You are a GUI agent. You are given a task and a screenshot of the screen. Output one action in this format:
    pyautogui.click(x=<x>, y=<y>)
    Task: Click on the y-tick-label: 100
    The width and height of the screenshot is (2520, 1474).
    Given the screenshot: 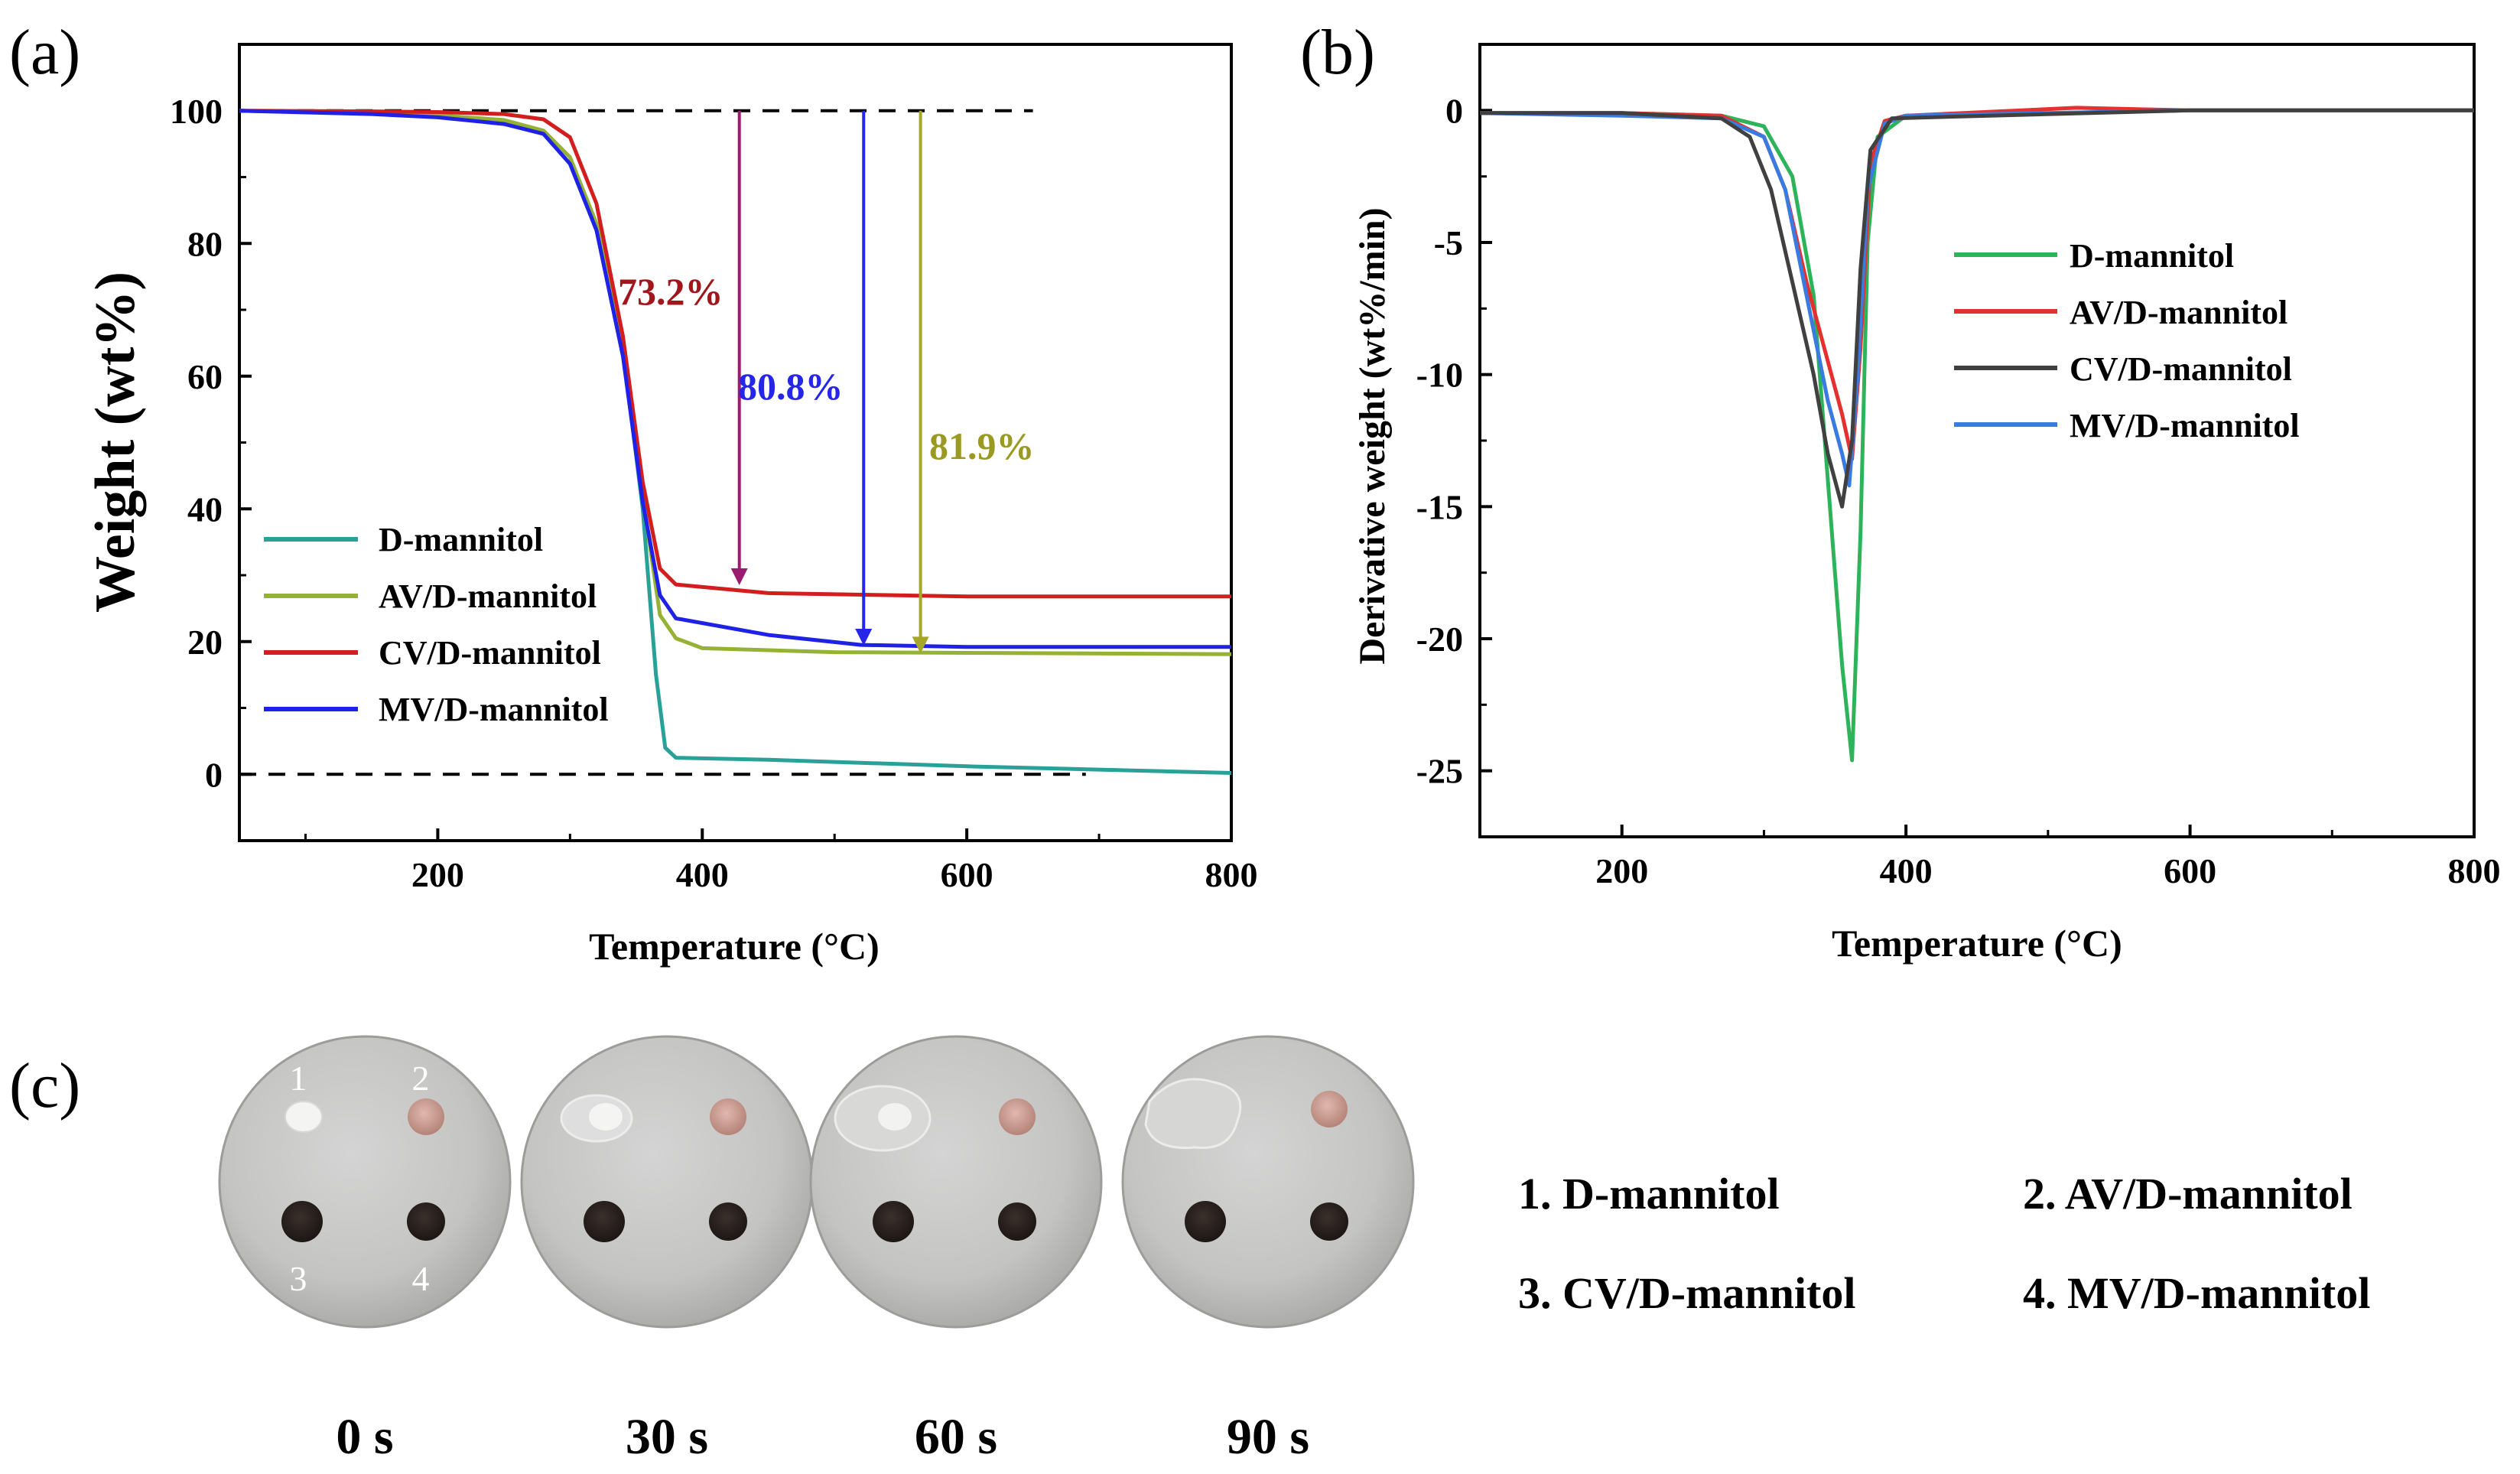 What is the action you would take?
    pyautogui.click(x=197, y=111)
    